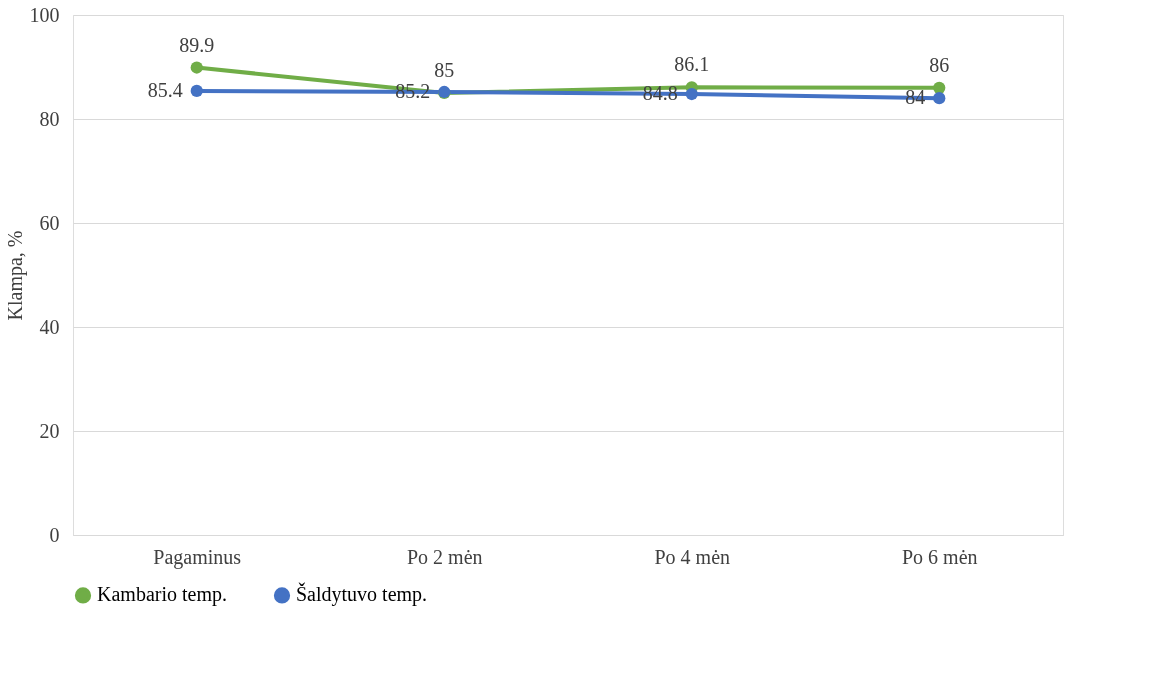 Image resolution: width=1149 pixels, height=676 pixels. I want to click on x-tick-label: Po 6 mėn, so click(939, 556).